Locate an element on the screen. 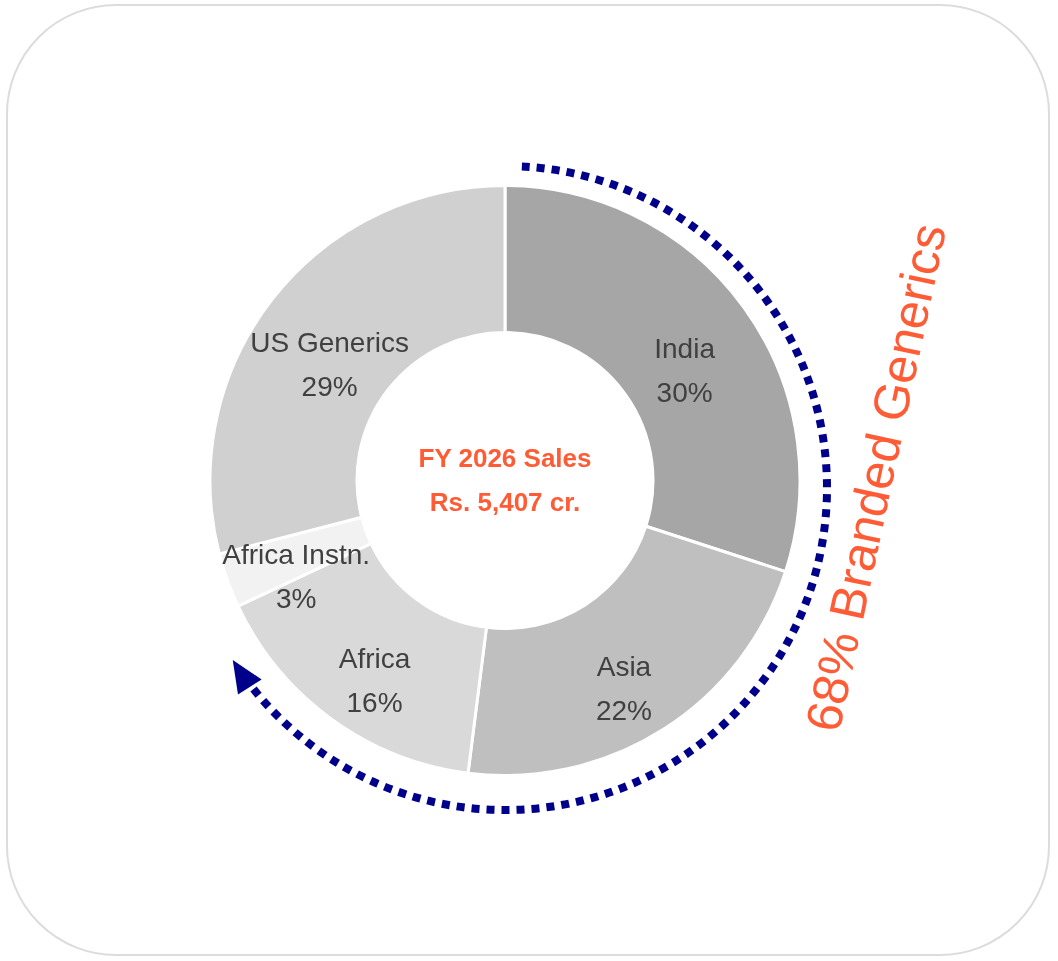 The width and height of the screenshot is (1058, 961). slice-label: Africa Instn. is located at coordinates (296, 554).